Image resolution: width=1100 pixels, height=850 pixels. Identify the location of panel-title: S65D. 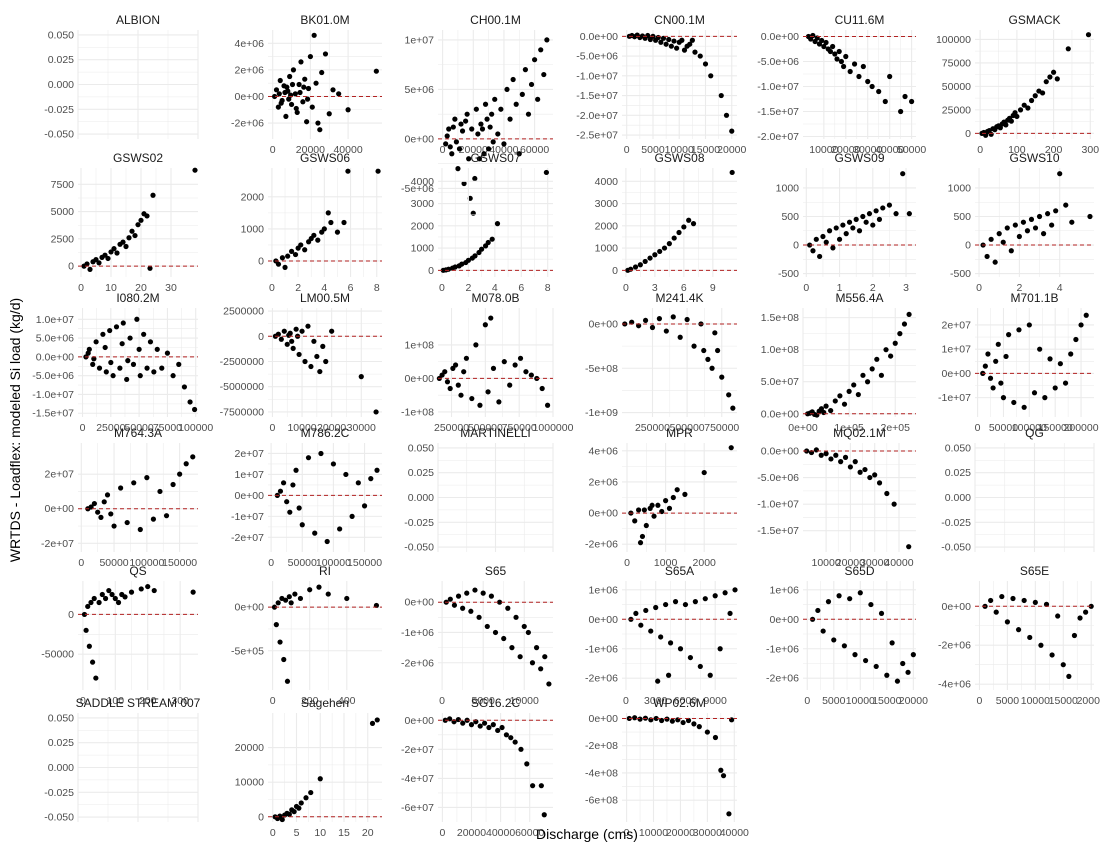
(859, 571).